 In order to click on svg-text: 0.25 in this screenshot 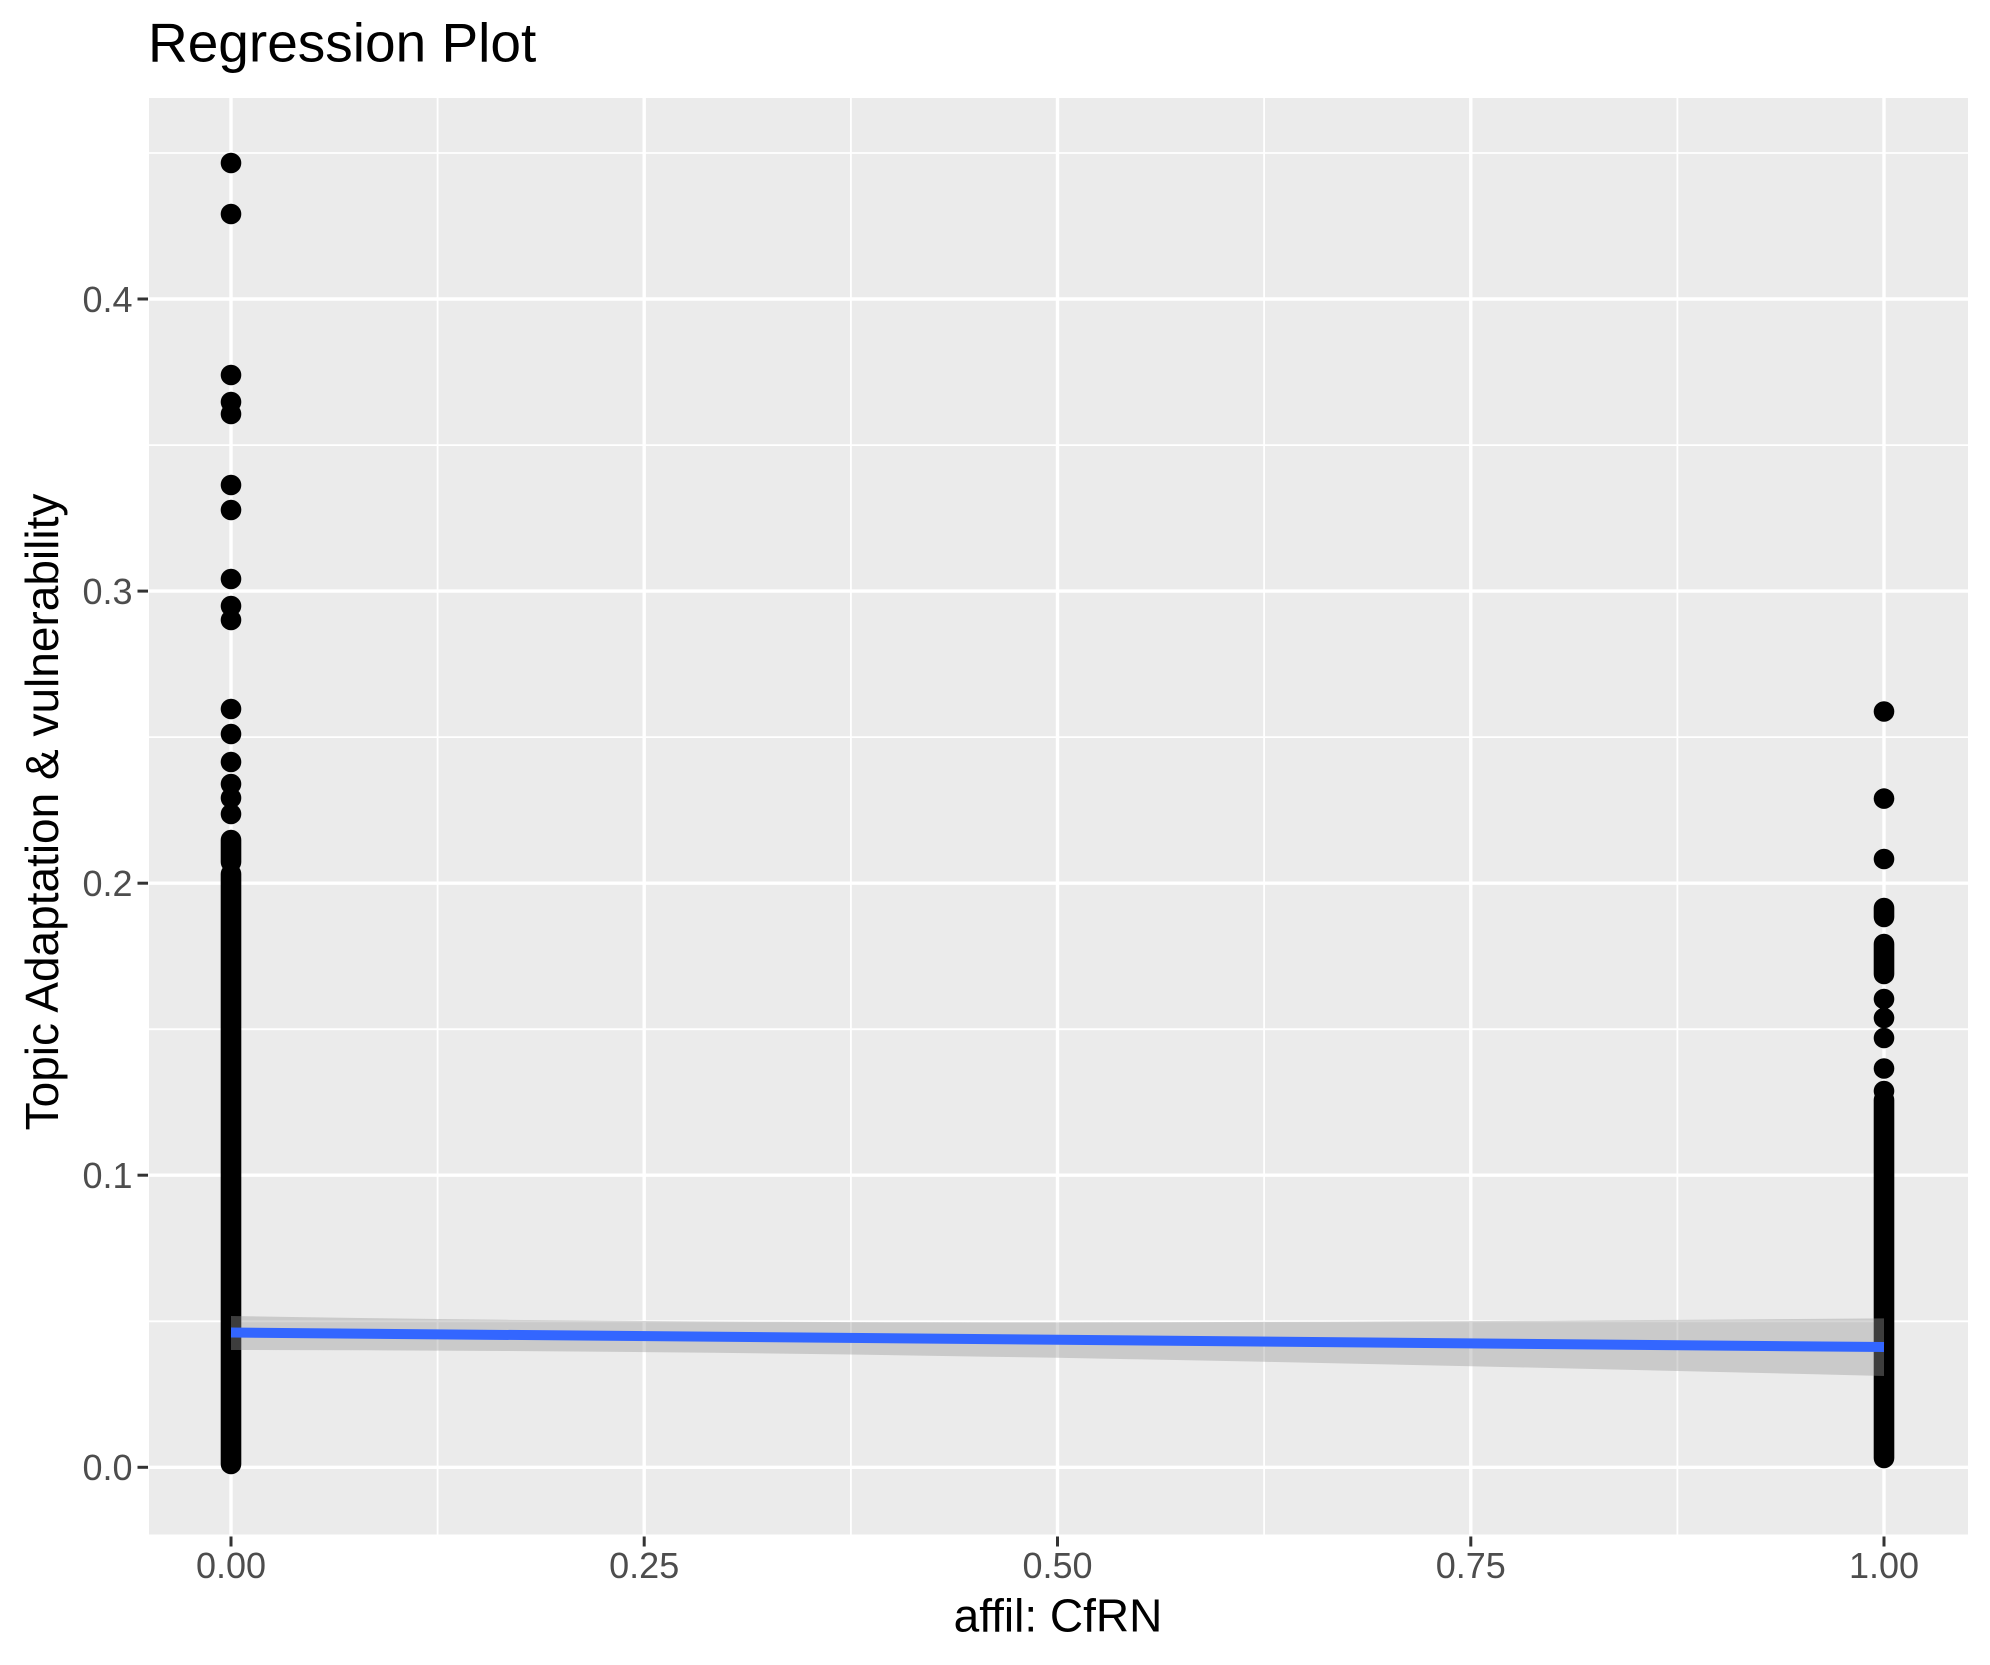, I will do `click(644, 1565)`.